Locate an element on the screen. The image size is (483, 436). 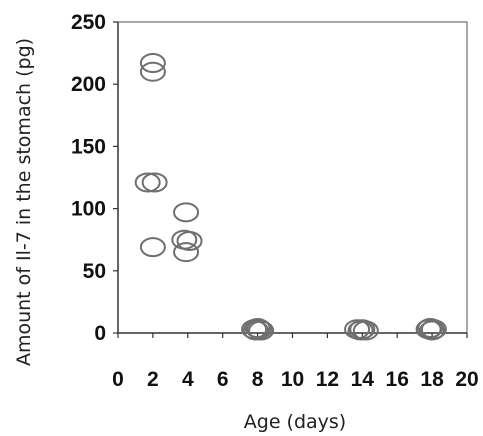
x-axis-ticks: 0 2 4 6 8 10 12 14 16 18 20 is located at coordinates (295, 362).